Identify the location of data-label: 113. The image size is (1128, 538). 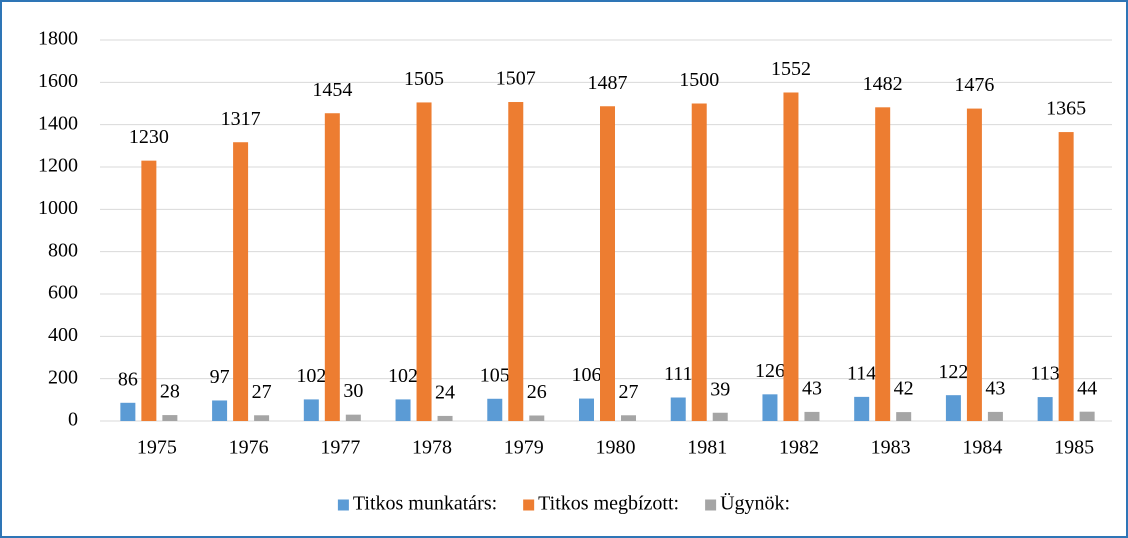
(1045, 374).